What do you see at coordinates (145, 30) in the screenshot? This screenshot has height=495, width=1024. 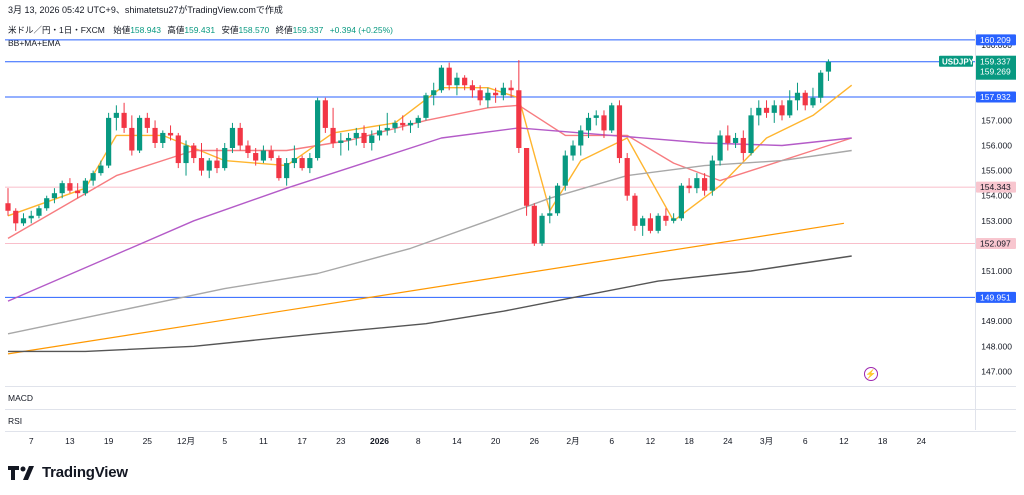 I see `open-value: 158.943` at bounding box center [145, 30].